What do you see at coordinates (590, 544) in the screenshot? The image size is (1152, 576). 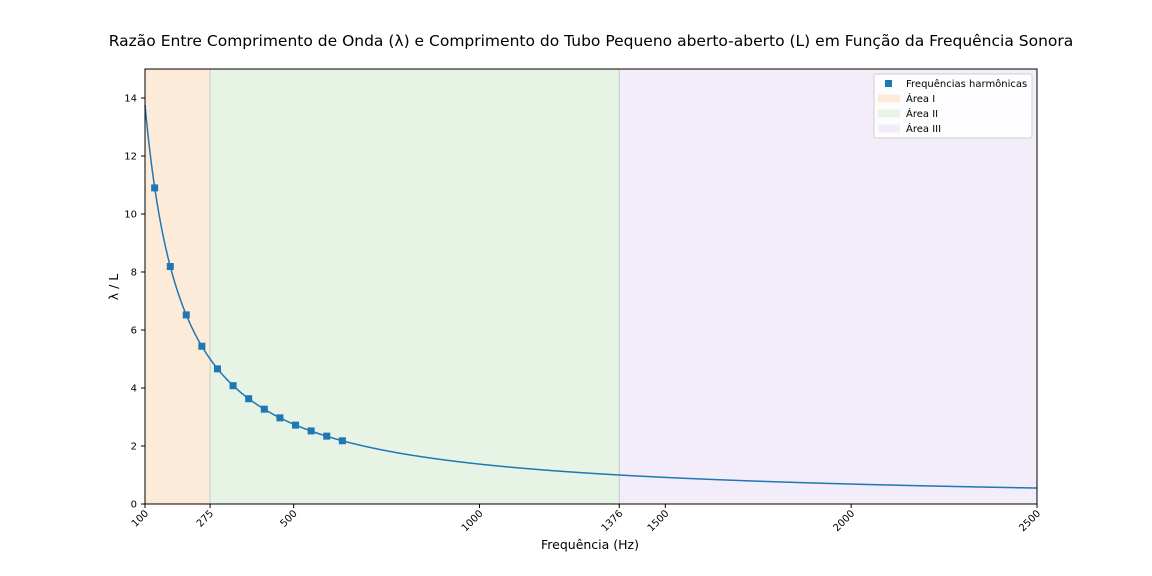 I see `x-axis-label: Frequência (Hz)` at bounding box center [590, 544].